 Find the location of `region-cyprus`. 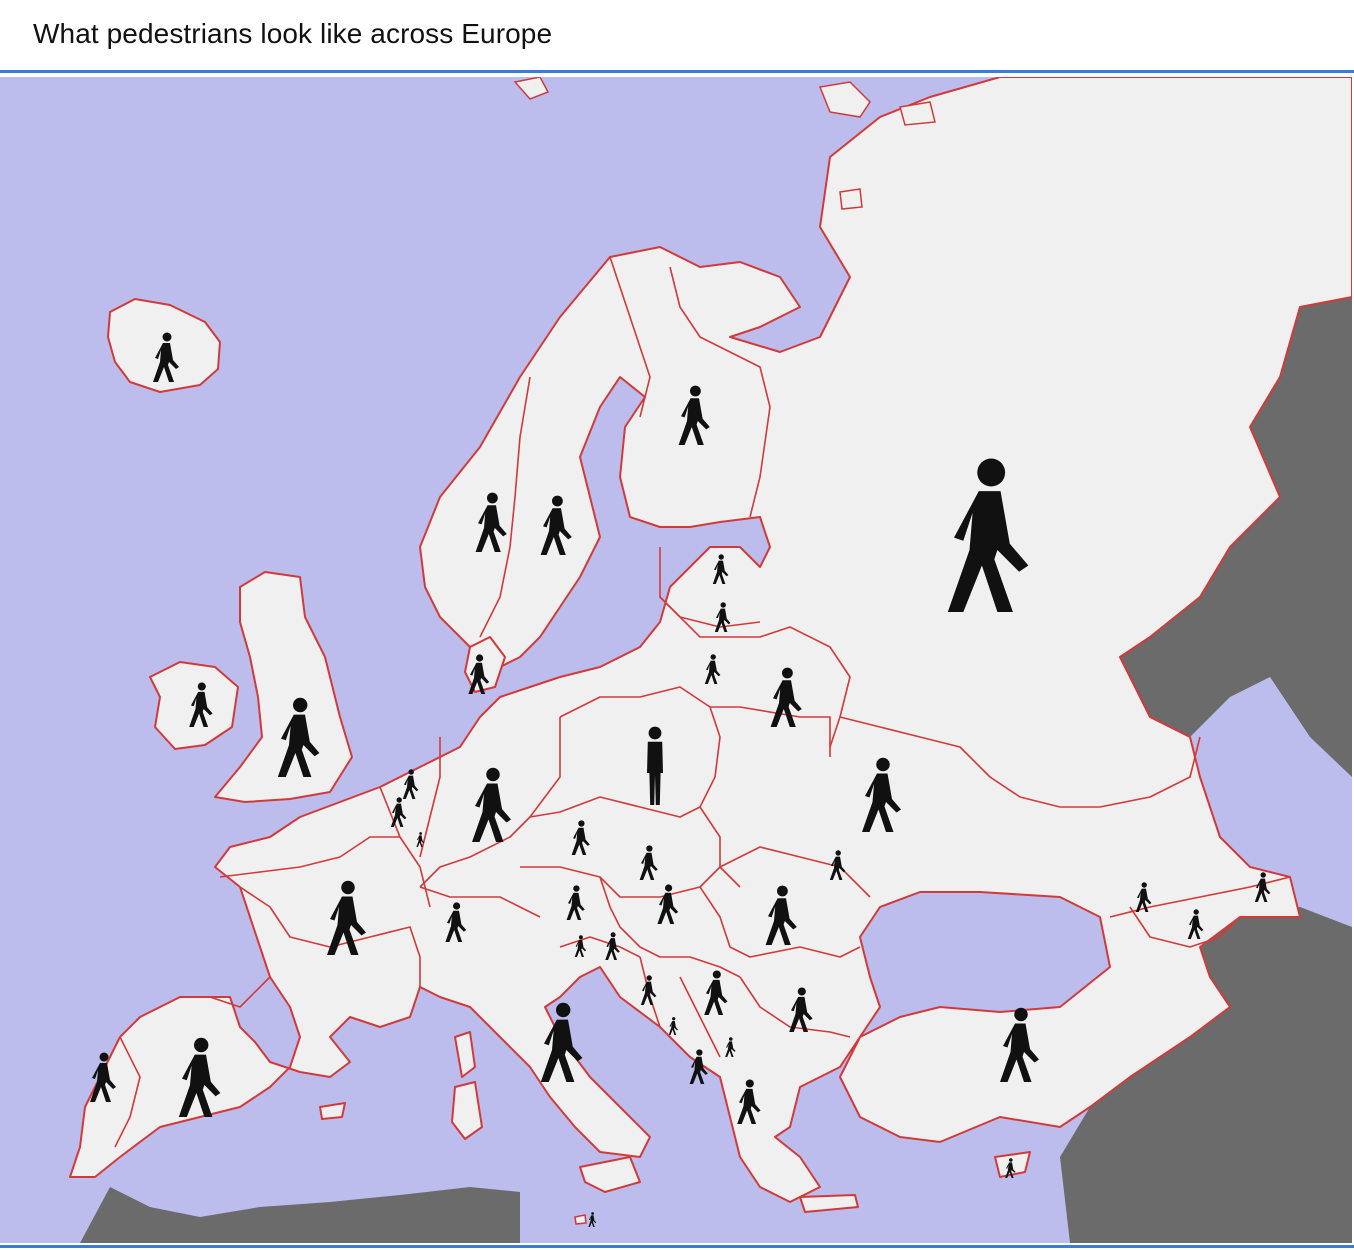

region-cyprus is located at coordinates (1012, 1164).